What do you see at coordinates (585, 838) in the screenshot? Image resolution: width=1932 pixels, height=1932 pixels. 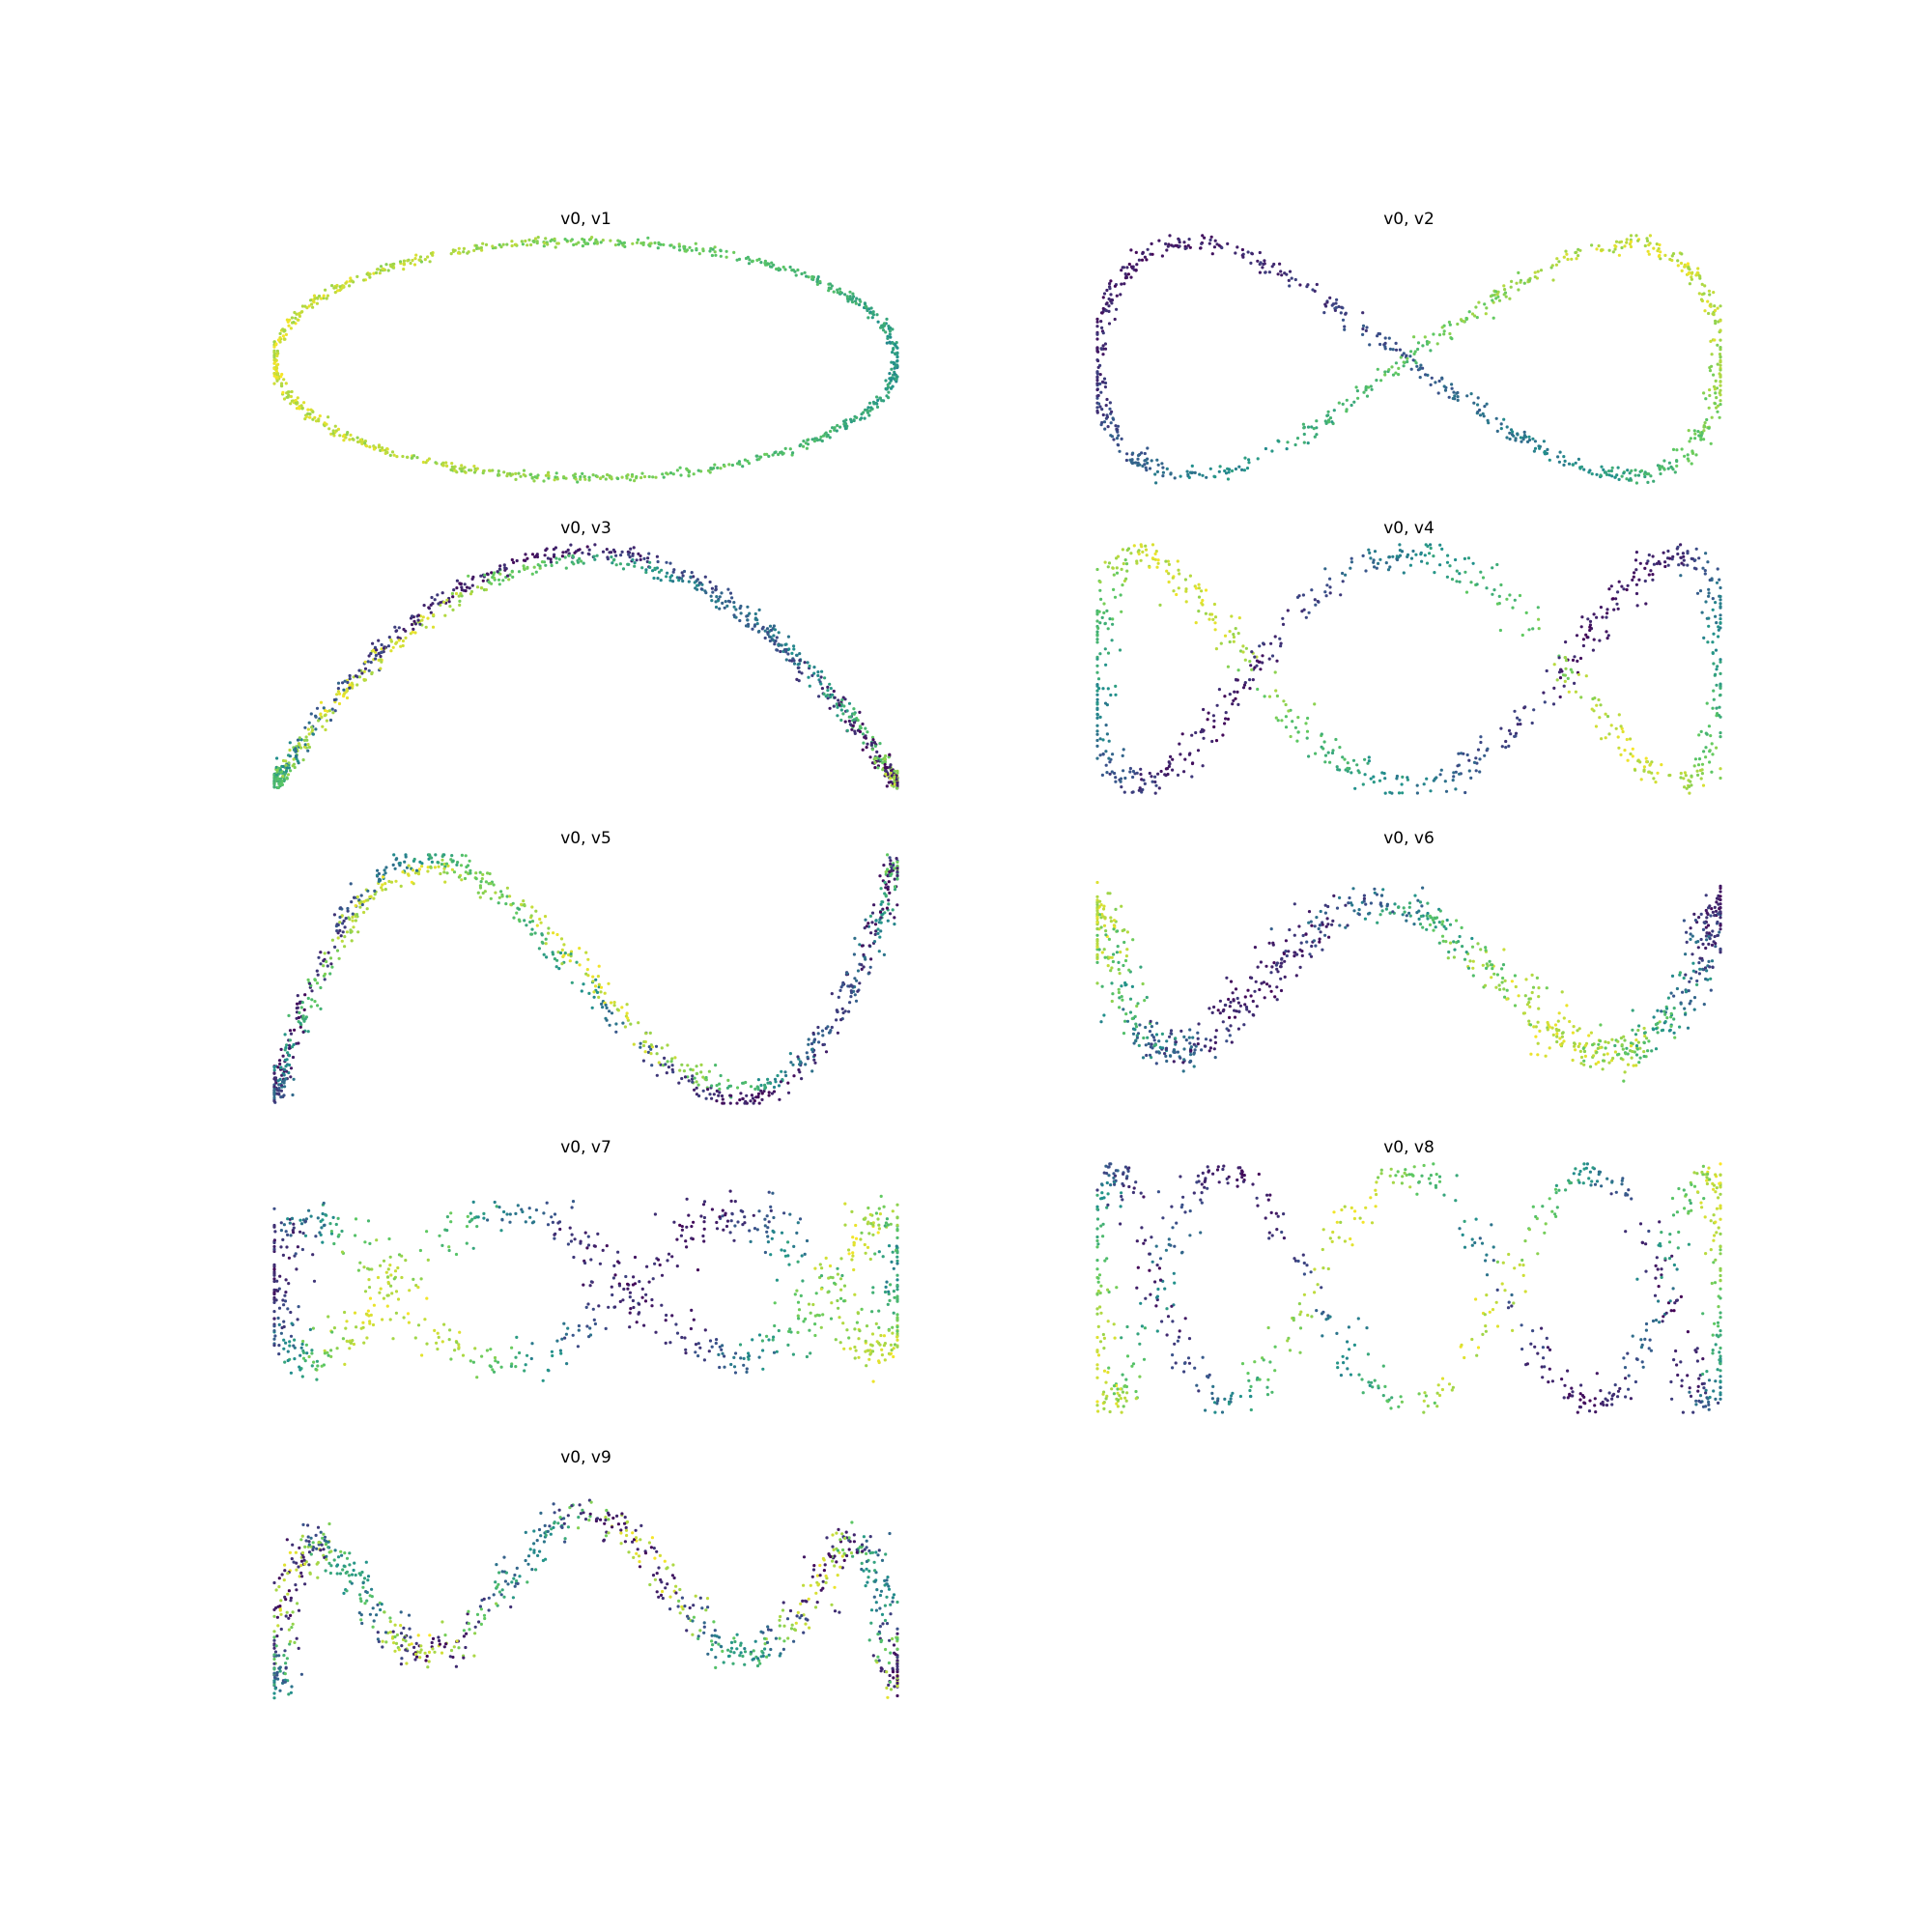 I see `subplot-title: v0, v5` at bounding box center [585, 838].